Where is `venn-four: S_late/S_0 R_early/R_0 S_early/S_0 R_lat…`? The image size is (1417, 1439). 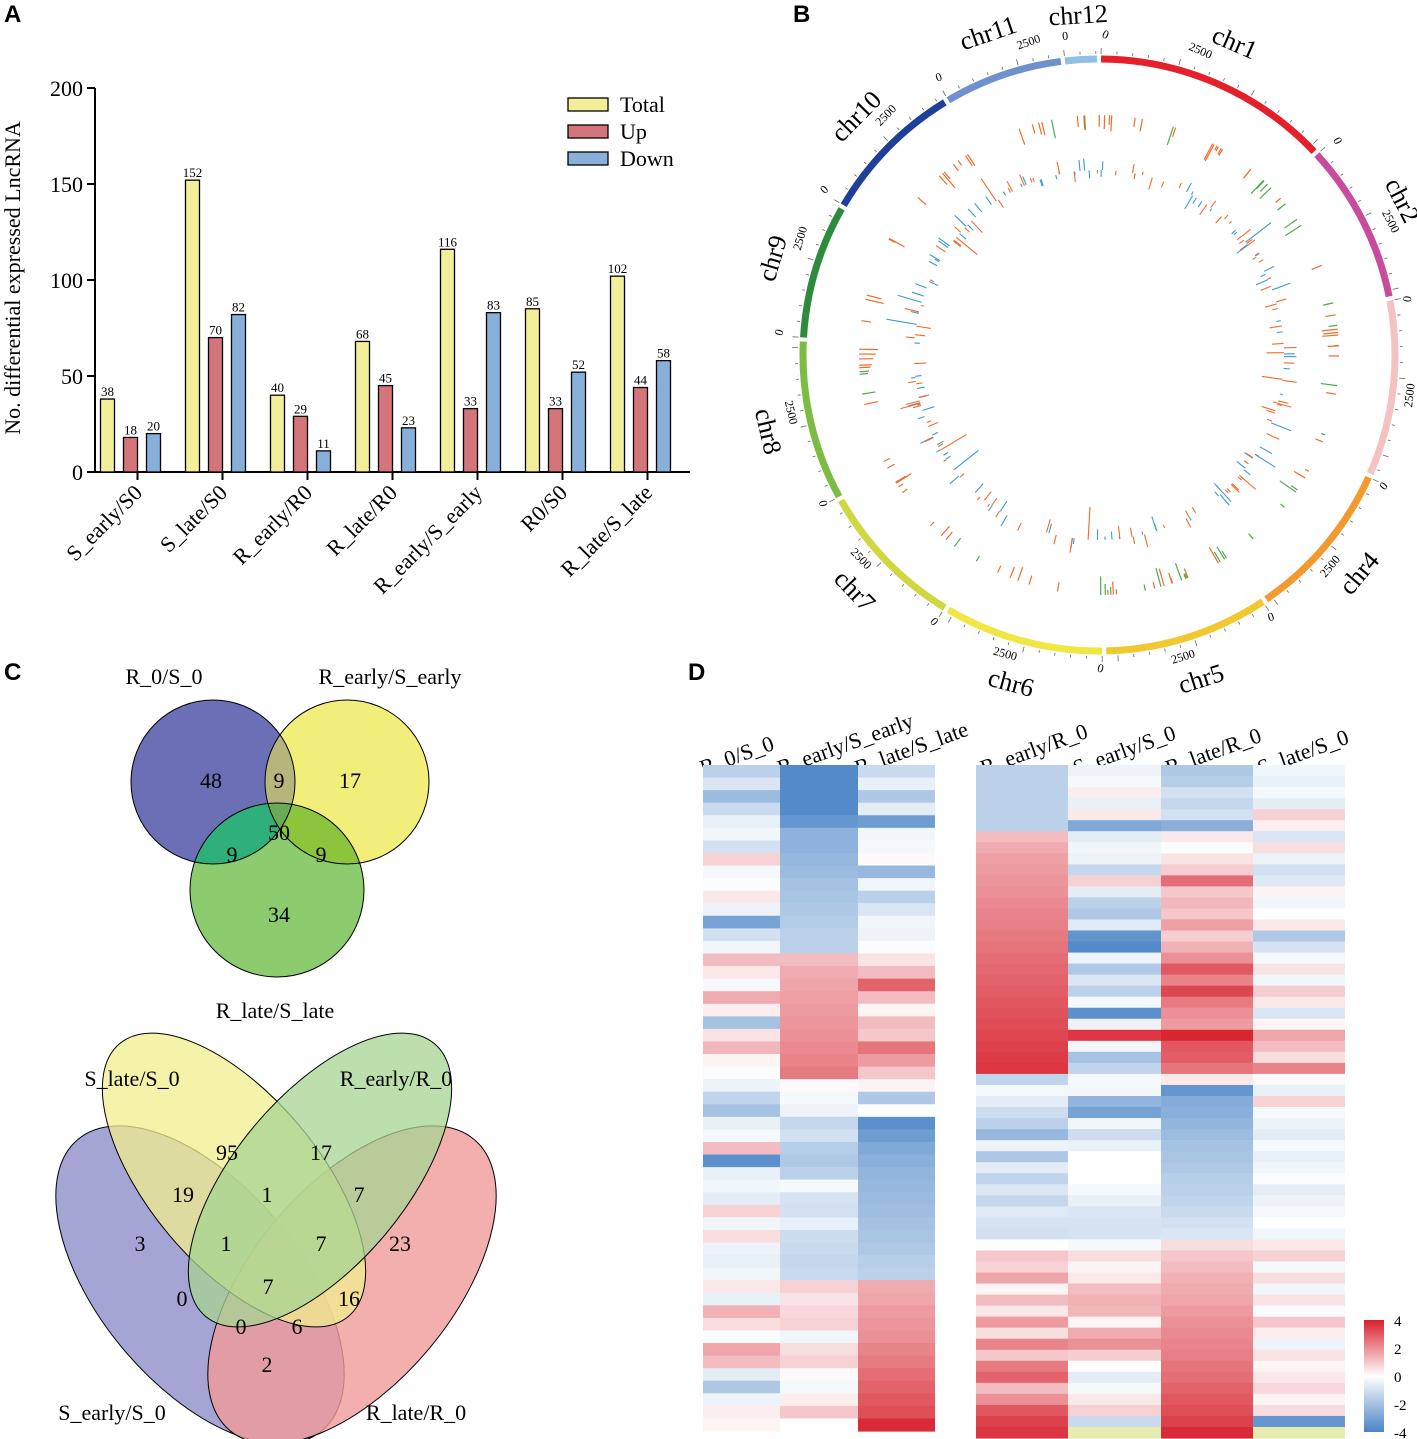
venn-four: S_late/S_0 R_early/R_0 S_early/S_0 R_lat… is located at coordinates (276, 1235).